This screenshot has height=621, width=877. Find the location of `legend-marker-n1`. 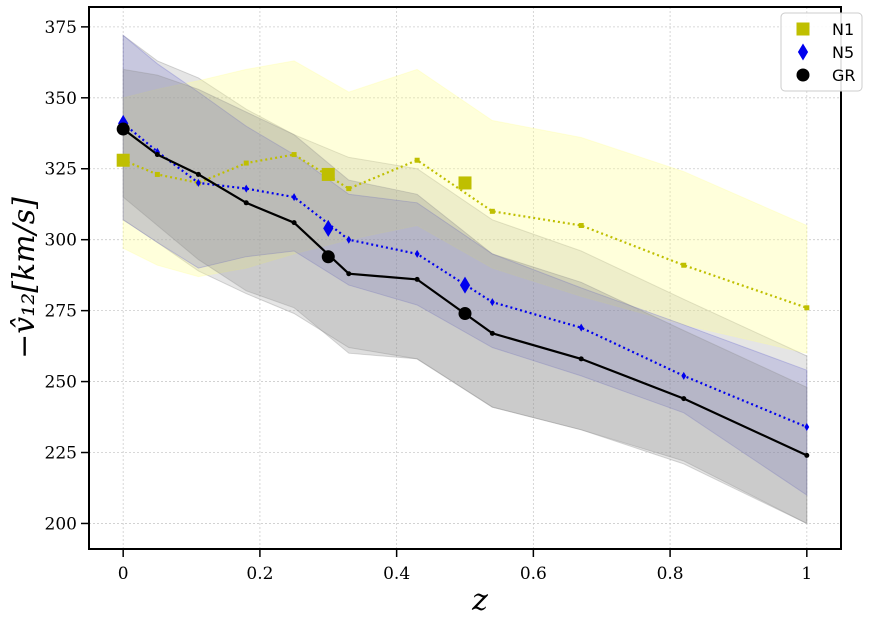

legend-marker-n1 is located at coordinates (803, 29).